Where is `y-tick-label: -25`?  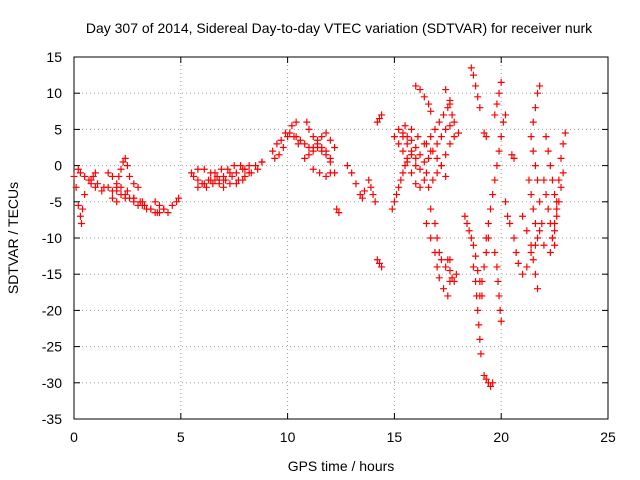 y-tick-label: -25 is located at coordinates (52, 347).